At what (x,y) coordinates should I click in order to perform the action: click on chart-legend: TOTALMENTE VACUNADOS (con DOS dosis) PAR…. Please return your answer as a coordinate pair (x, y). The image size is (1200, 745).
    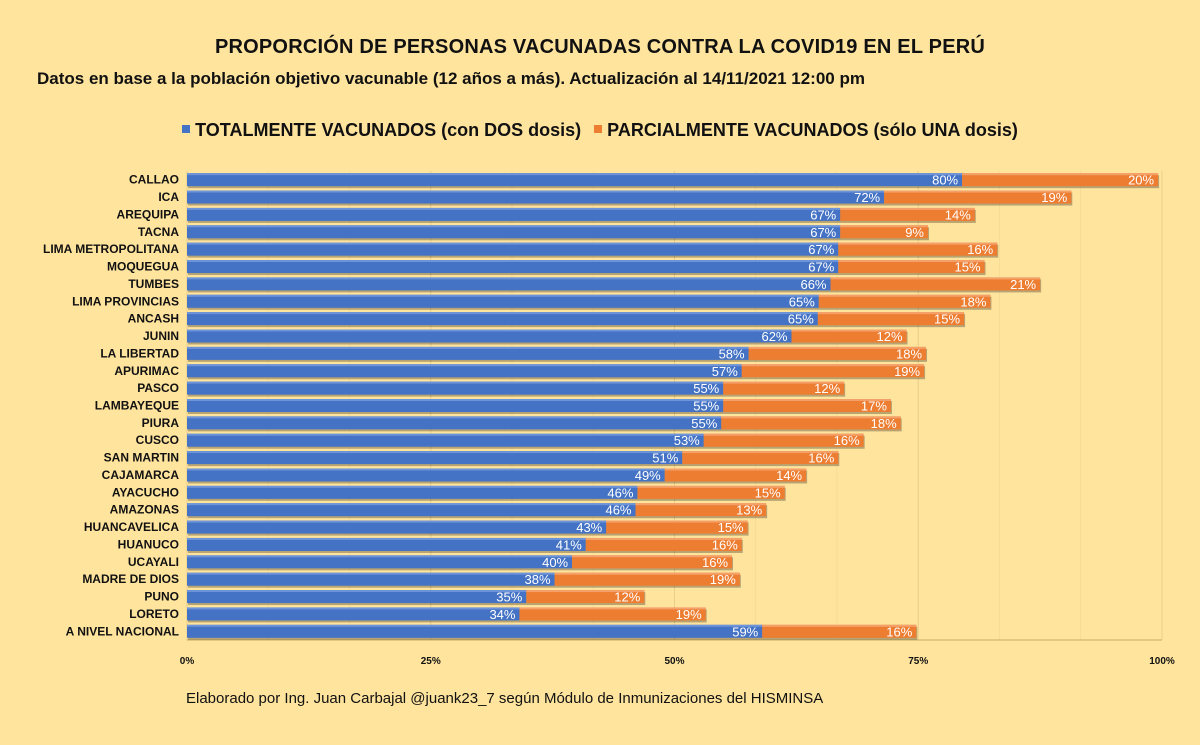
    Looking at the image, I should click on (600, 130).